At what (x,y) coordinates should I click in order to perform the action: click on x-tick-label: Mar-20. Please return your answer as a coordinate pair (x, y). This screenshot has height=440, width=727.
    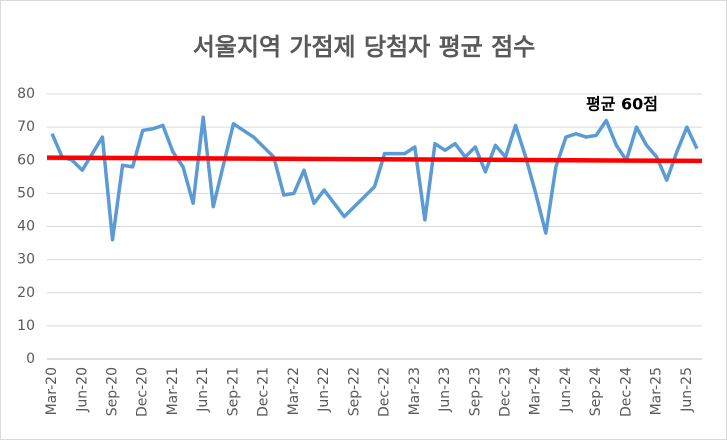
    Looking at the image, I should click on (52, 391).